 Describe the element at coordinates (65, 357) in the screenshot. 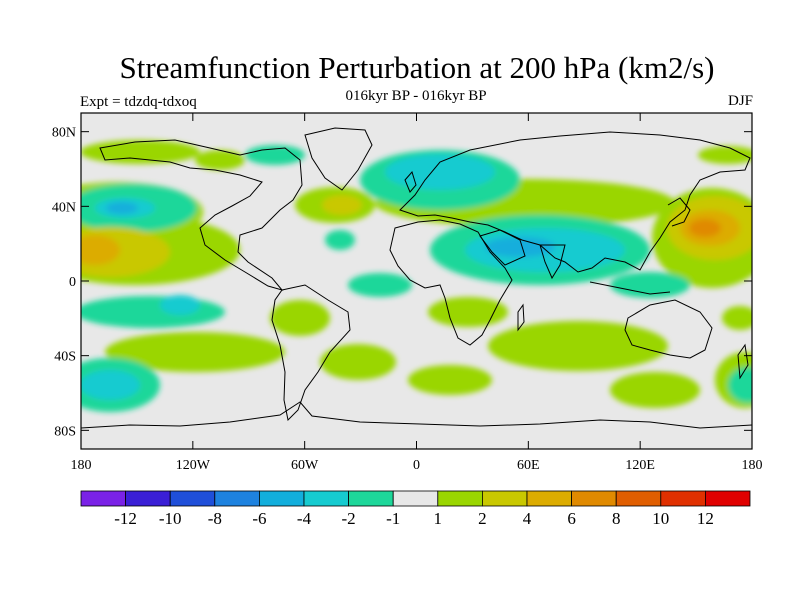

I see `lat-tick-label: 40S` at that location.